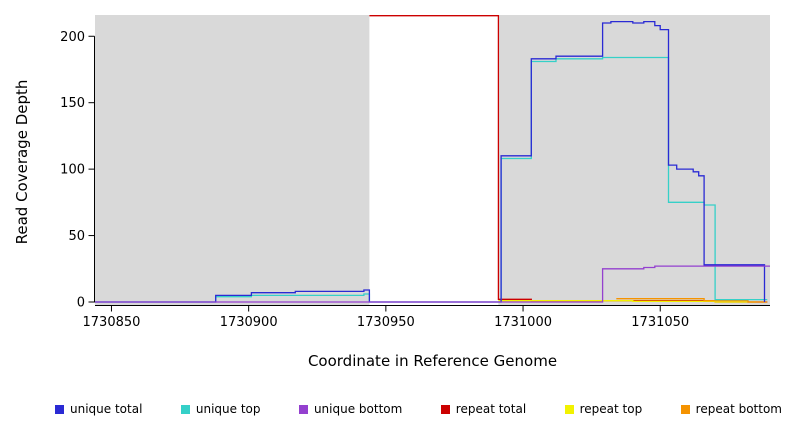 The height and width of the screenshot is (432, 792). Describe the element at coordinates (491, 409) in the screenshot. I see `legend-label: repeat total` at that location.